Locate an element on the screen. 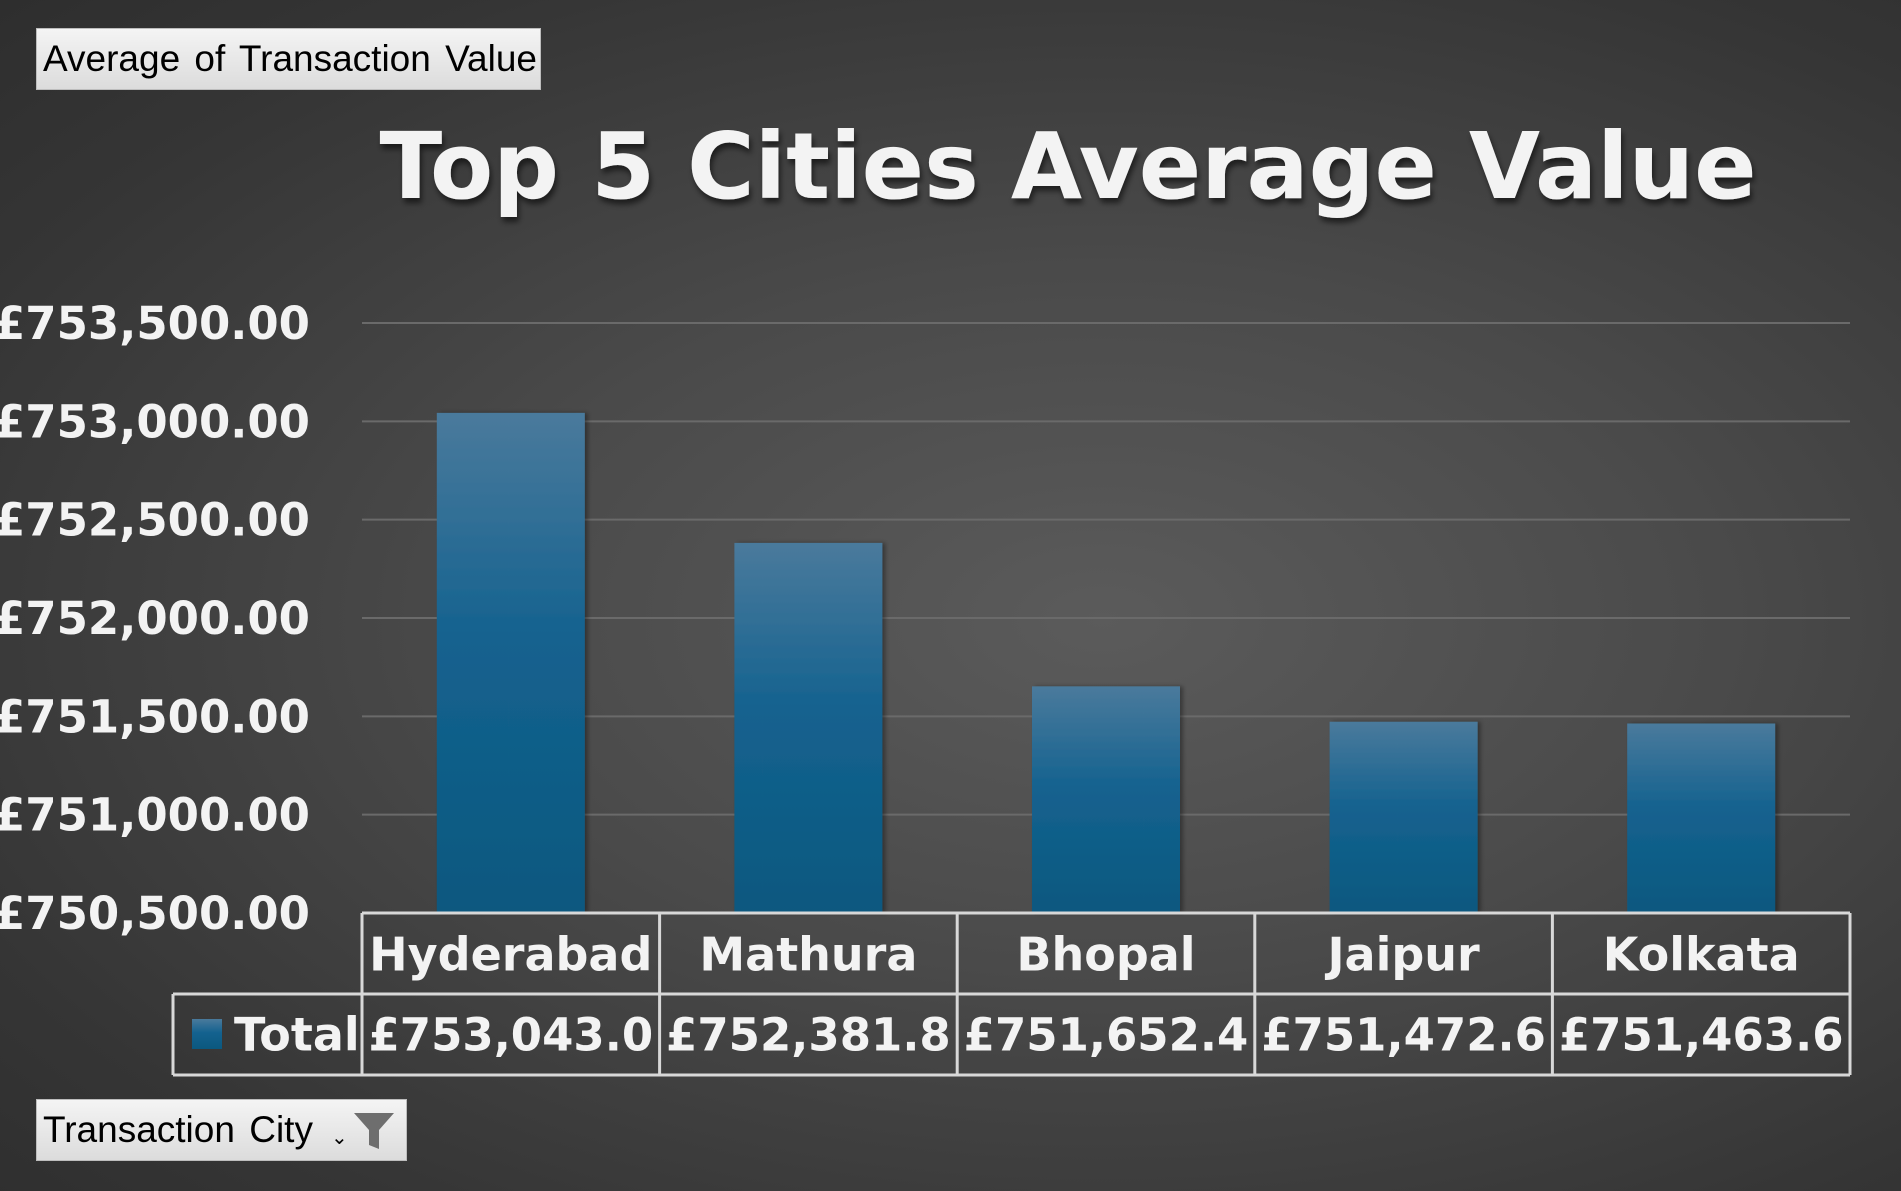  category-label: Mathura is located at coordinates (808, 955).